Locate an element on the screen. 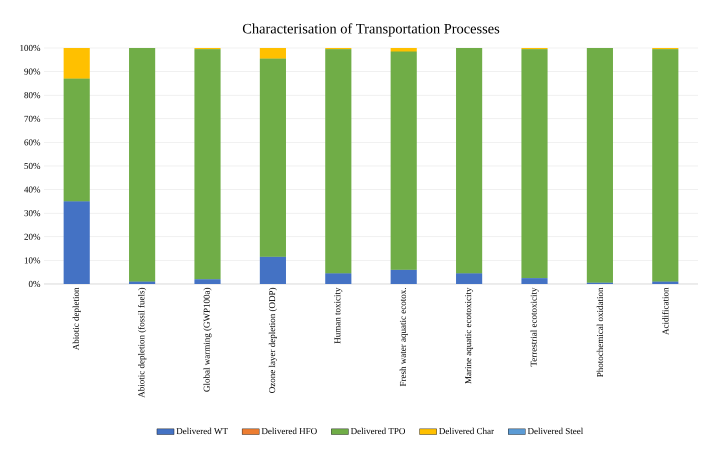  legend-label: Delivered WT is located at coordinates (202, 431).